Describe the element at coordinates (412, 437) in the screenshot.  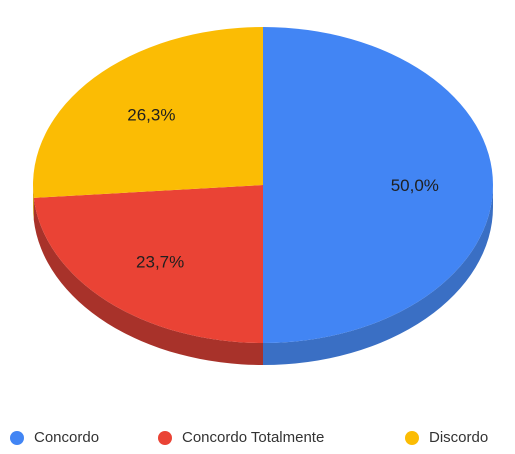
I see `legend-swatch-discordo` at that location.